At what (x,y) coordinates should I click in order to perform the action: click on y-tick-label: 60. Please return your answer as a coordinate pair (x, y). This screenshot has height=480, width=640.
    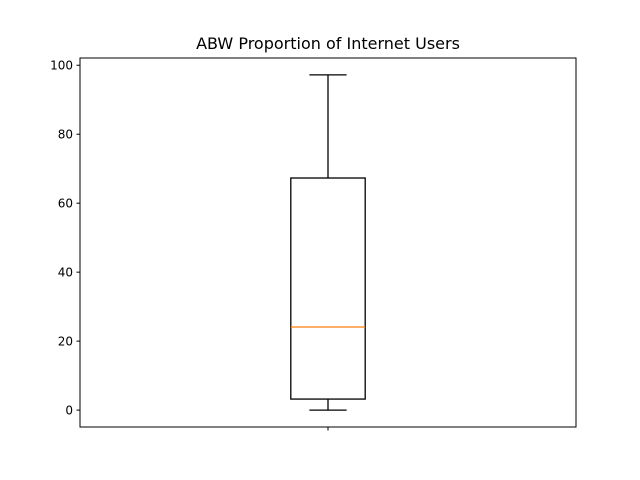
    Looking at the image, I should click on (65, 203).